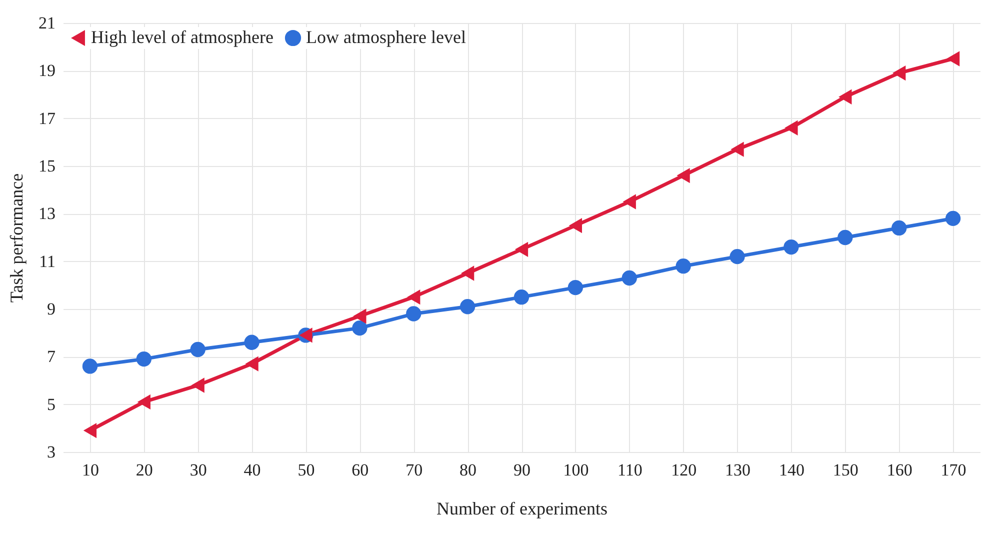 The height and width of the screenshot is (534, 998). What do you see at coordinates (684, 470) in the screenshot?
I see `x-tick-label: 120` at bounding box center [684, 470].